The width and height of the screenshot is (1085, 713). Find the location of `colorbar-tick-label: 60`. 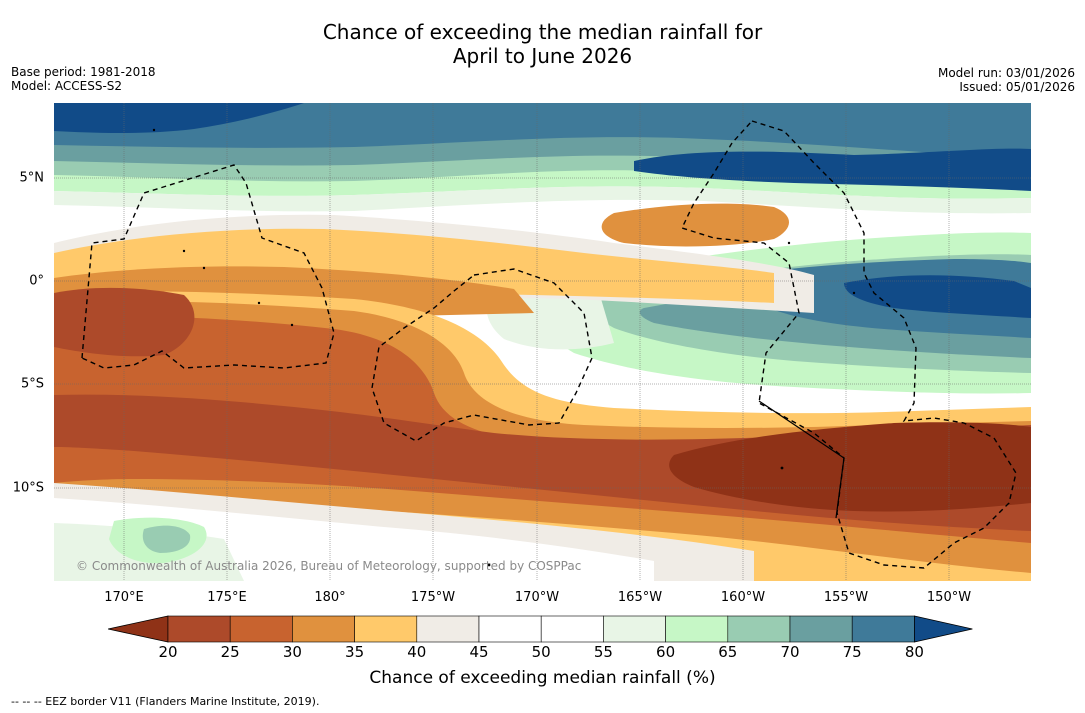

colorbar-tick-label: 60 is located at coordinates (666, 652).